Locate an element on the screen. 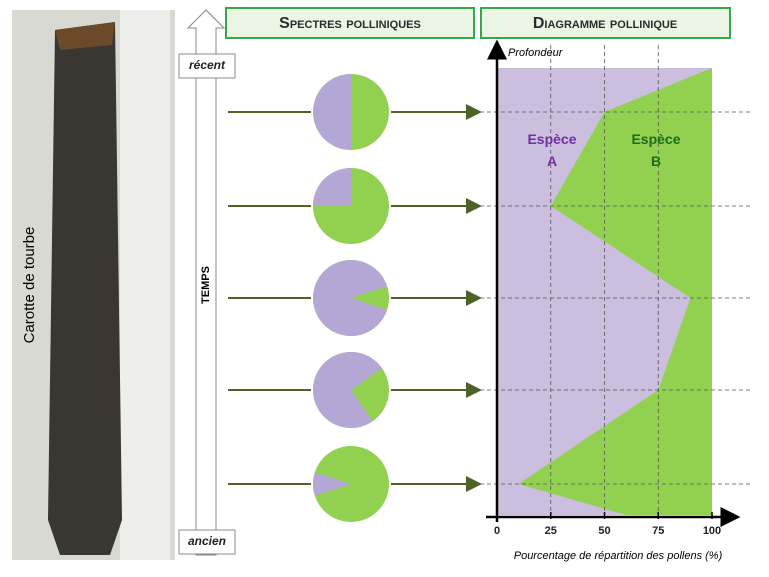 This screenshot has height=577, width=769. photo-label: Carotte de tourbe is located at coordinates (29, 285).